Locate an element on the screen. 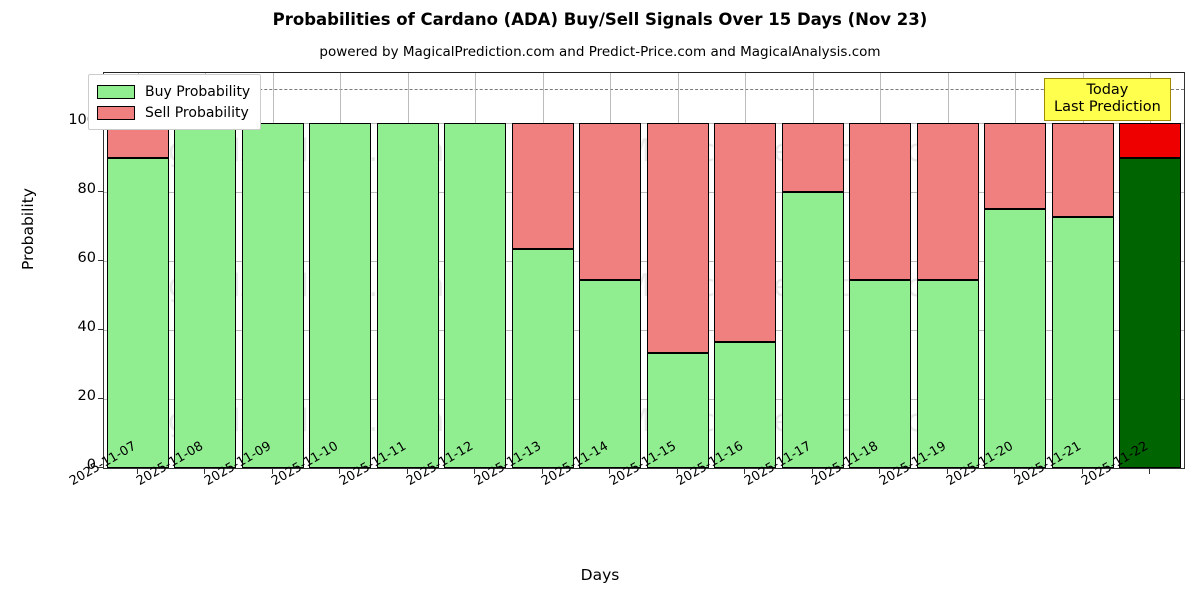 This screenshot has width=1200, height=600. y-tick-label: 40 is located at coordinates (86, 327).